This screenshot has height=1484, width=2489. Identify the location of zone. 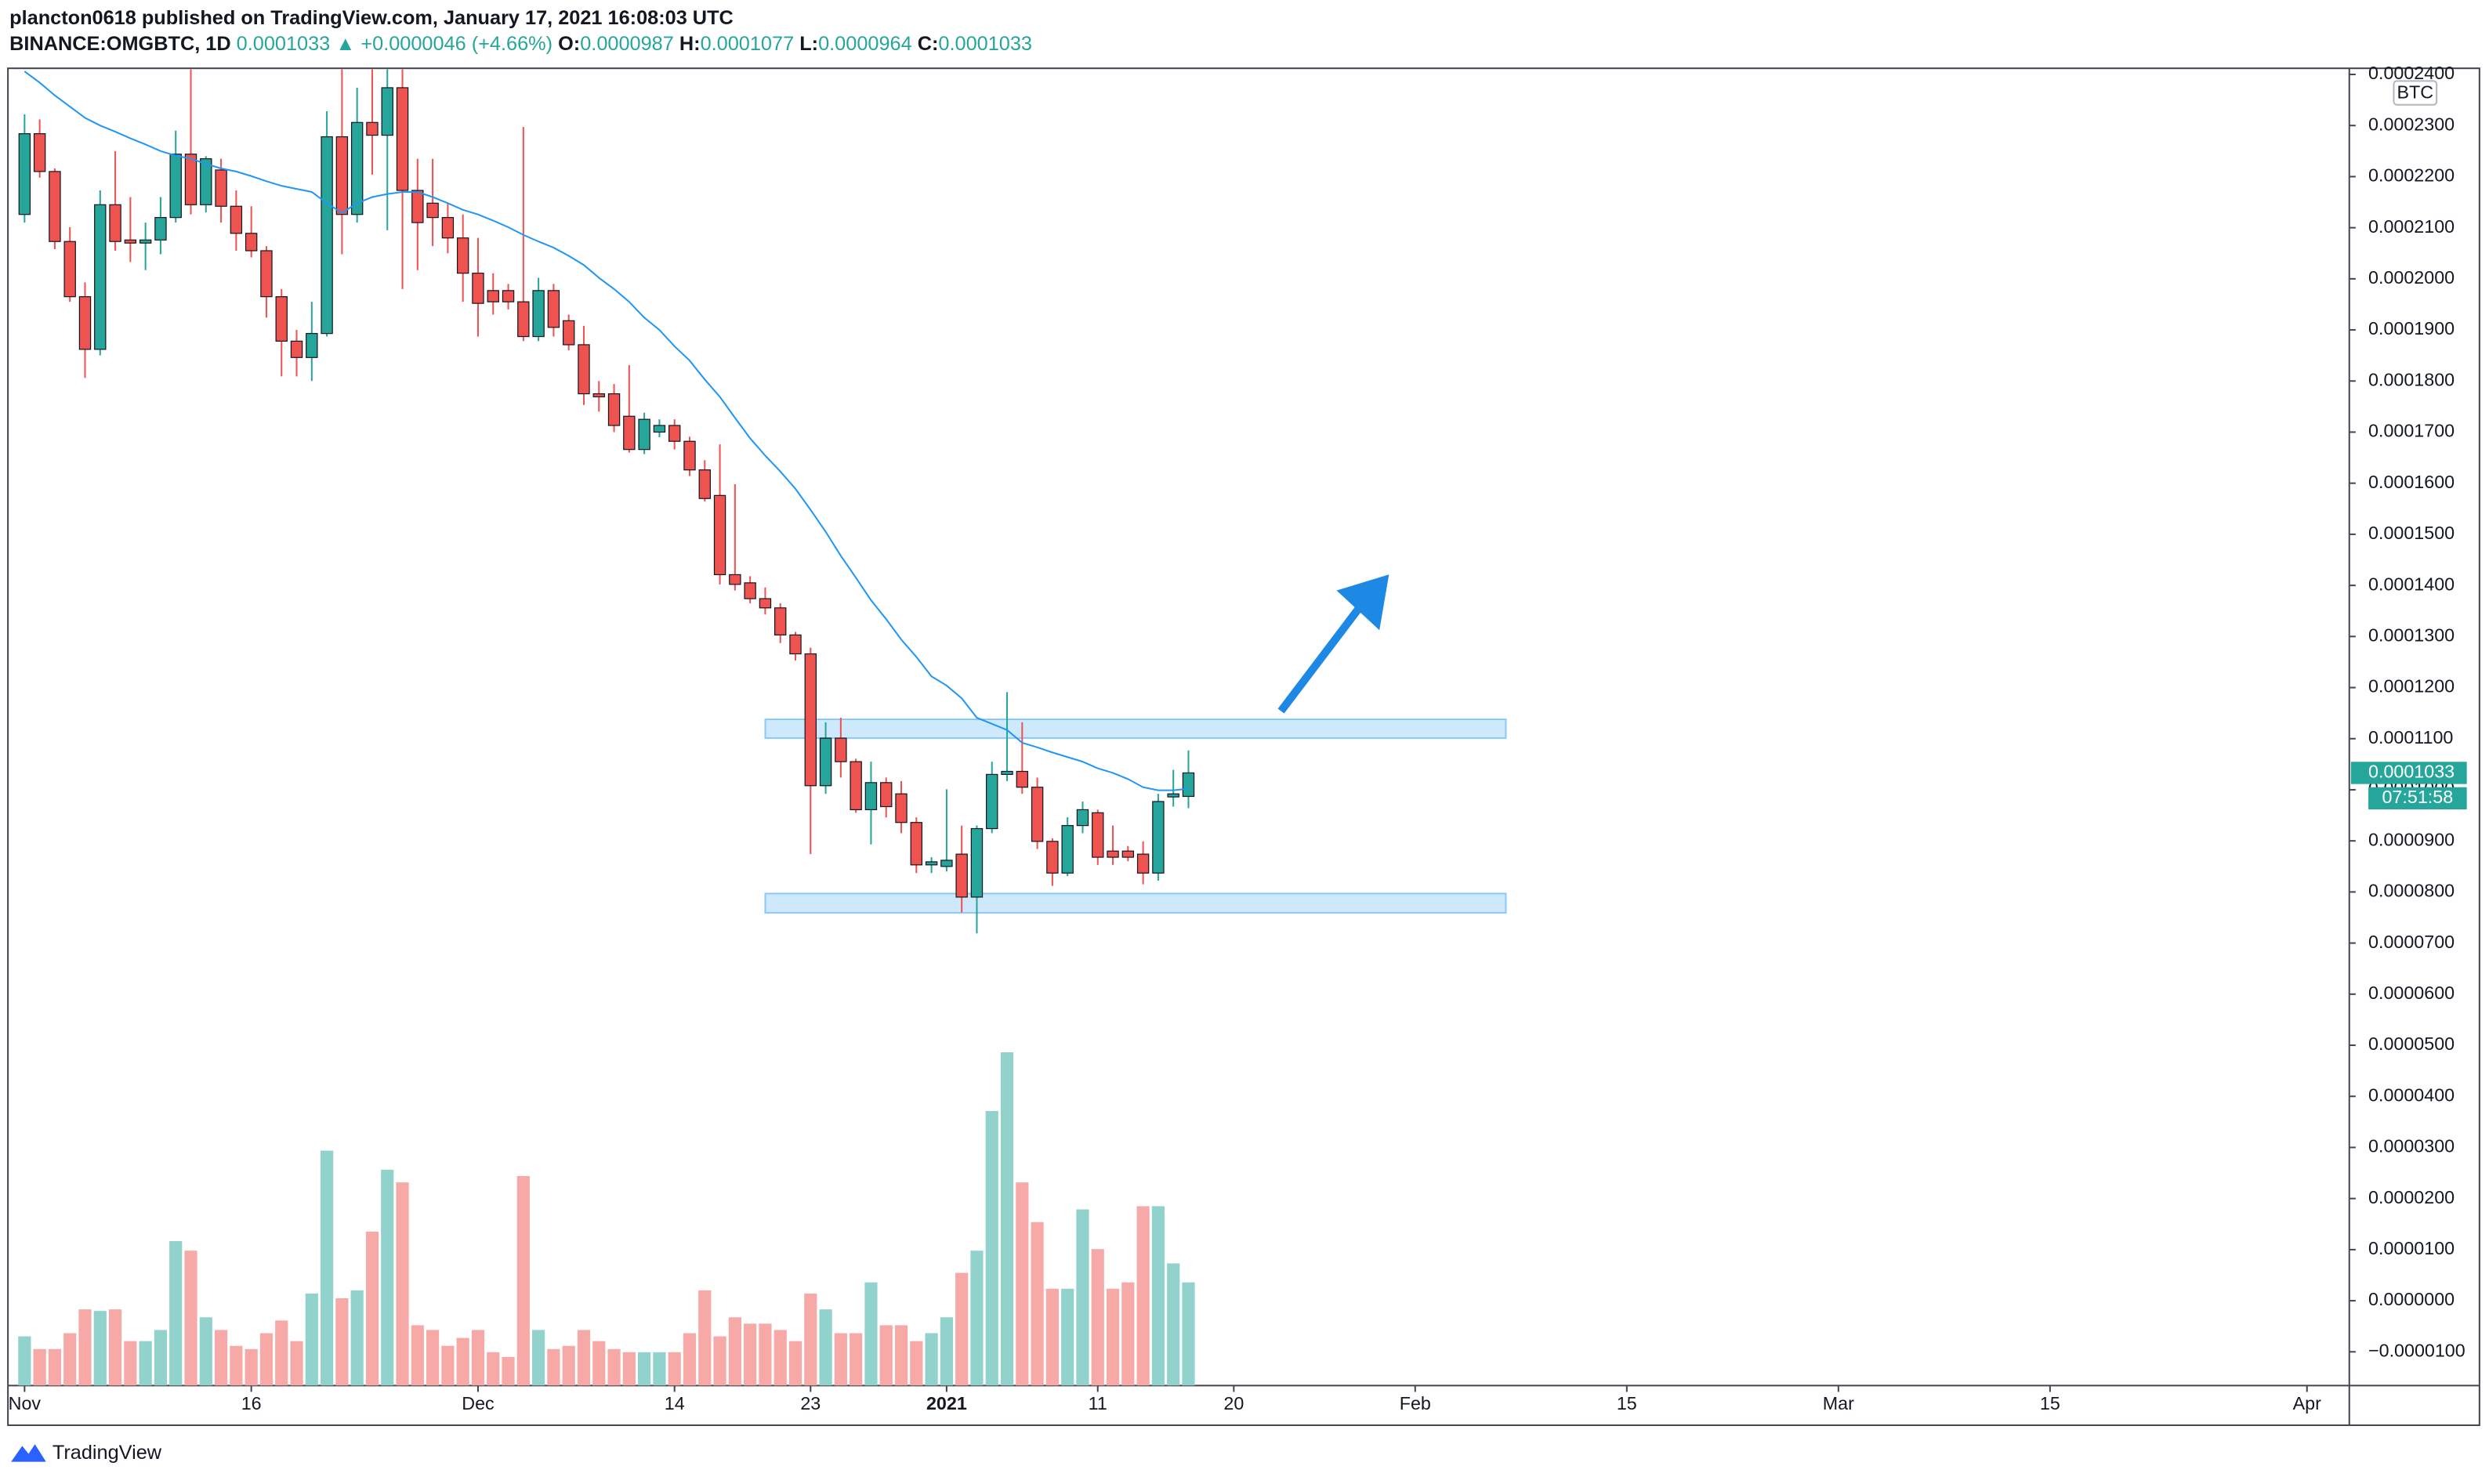
(1135, 903).